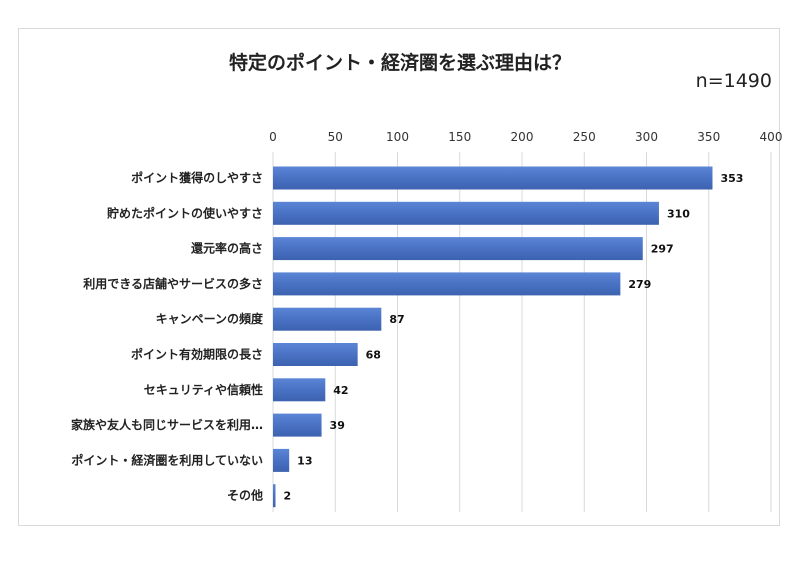 The image size is (800, 563). I want to click on data-label: 39, so click(337, 425).